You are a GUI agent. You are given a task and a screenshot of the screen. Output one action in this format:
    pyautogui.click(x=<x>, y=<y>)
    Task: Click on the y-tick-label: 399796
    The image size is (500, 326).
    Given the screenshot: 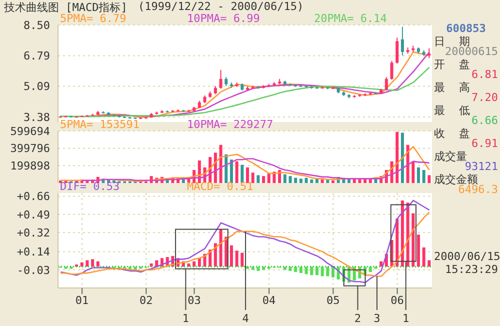 What is the action you would take?
    pyautogui.click(x=30, y=149)
    